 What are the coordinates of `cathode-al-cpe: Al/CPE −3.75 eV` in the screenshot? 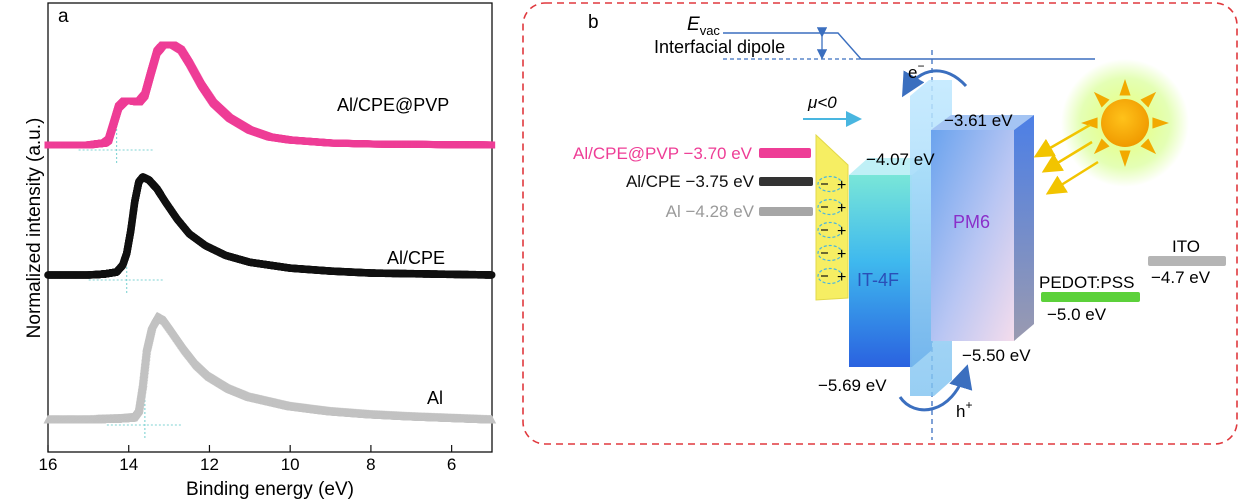 It's located at (719, 181).